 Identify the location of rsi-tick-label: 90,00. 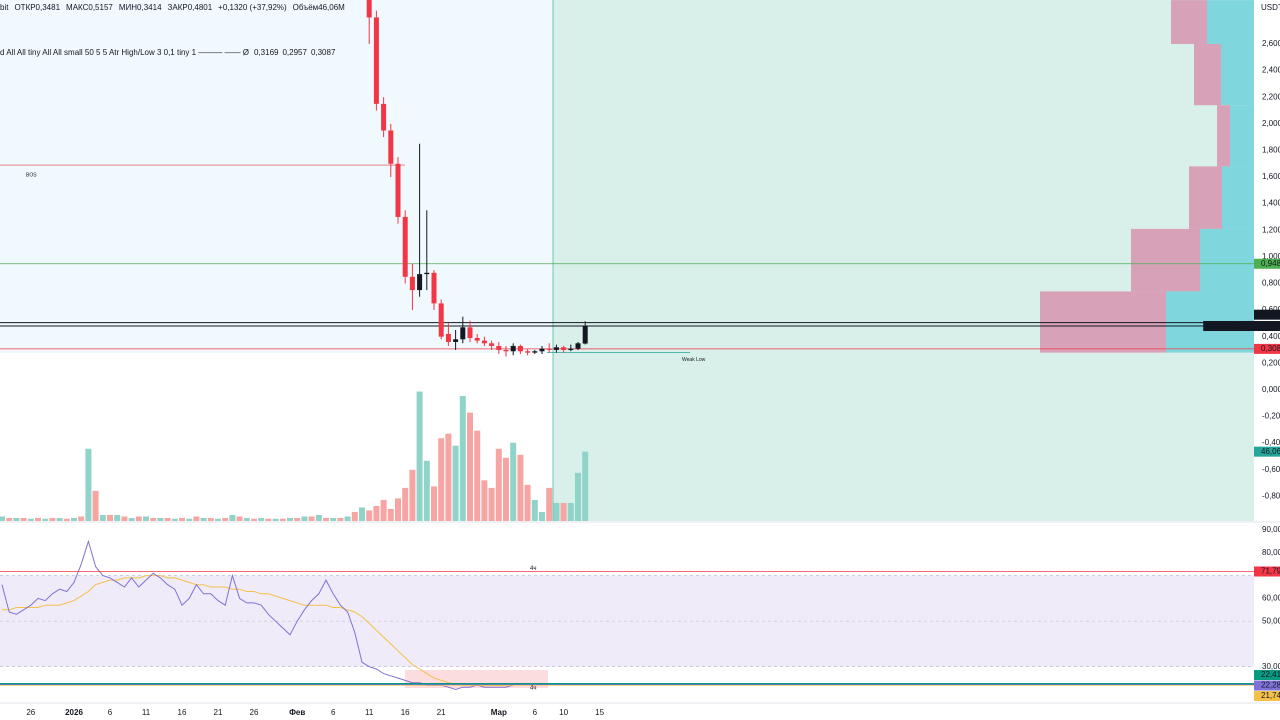
(1271, 529).